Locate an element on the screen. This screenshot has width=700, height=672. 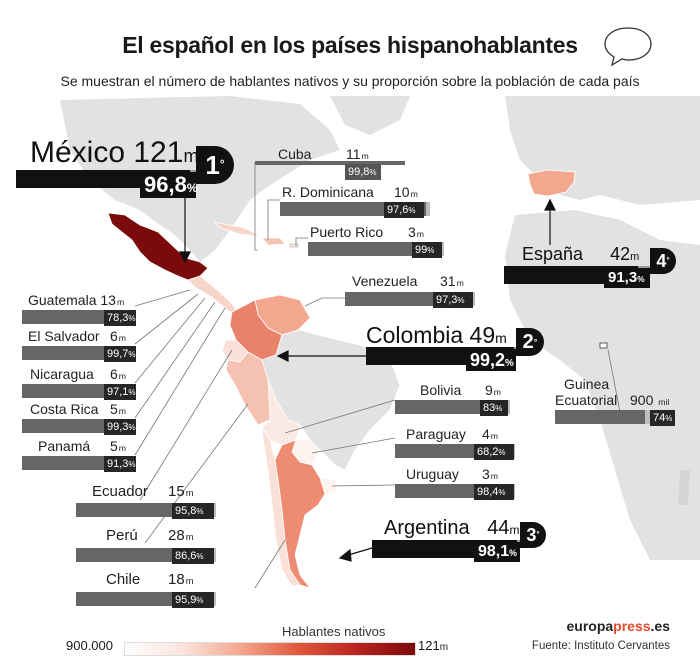
guinea-speakers: 900 is located at coordinates (642, 400).